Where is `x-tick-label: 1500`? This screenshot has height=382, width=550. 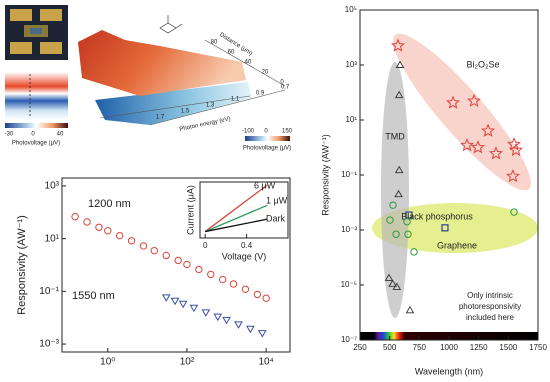 x-tick-label: 1500 is located at coordinates (508, 347).